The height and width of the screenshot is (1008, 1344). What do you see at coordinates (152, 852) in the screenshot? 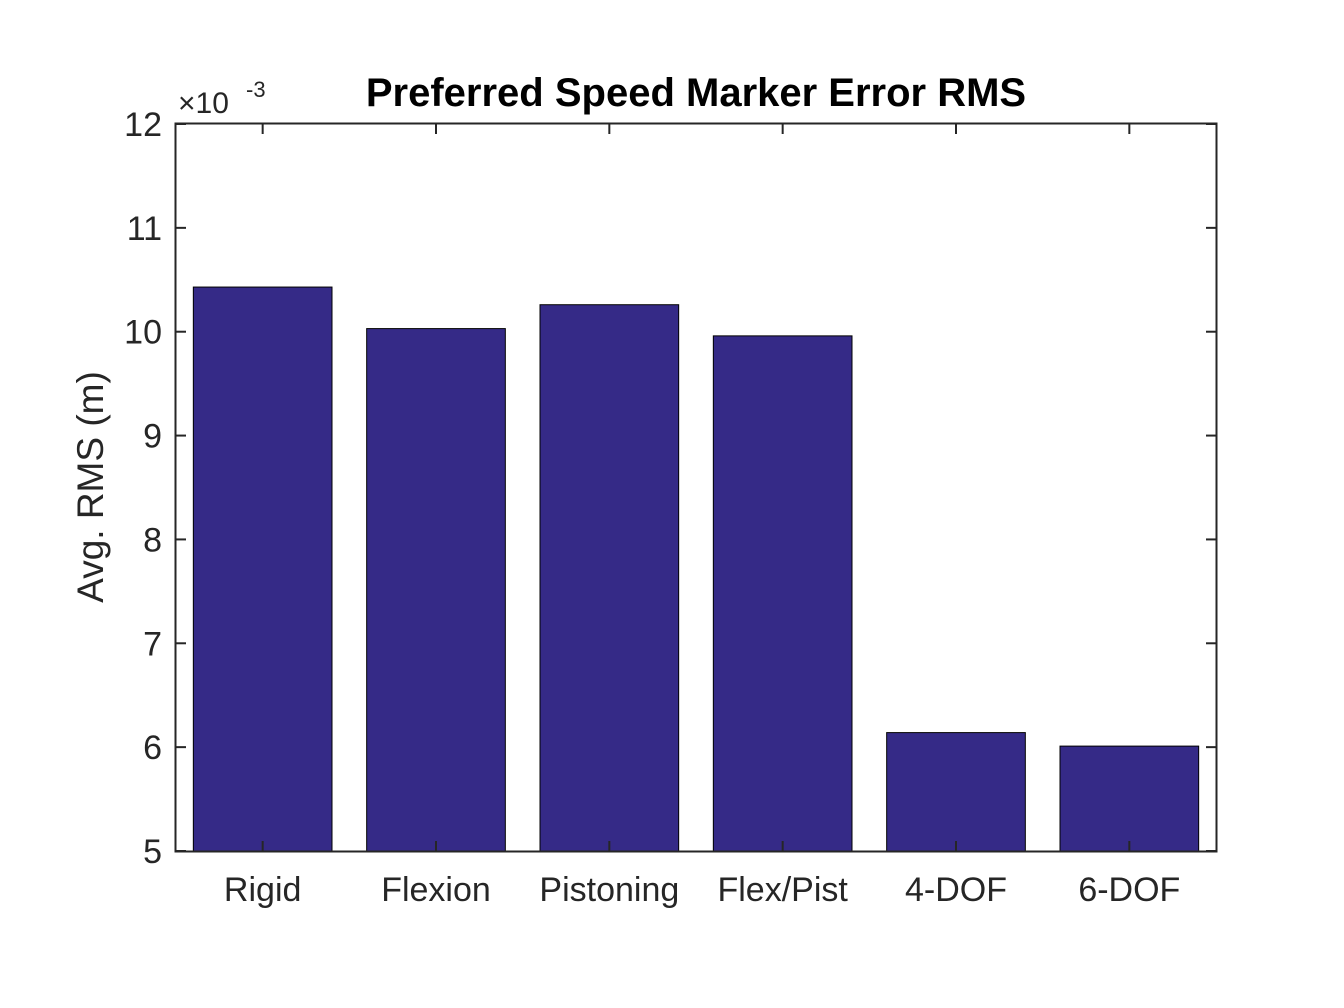
I see `y-tick-label: 5` at bounding box center [152, 852].